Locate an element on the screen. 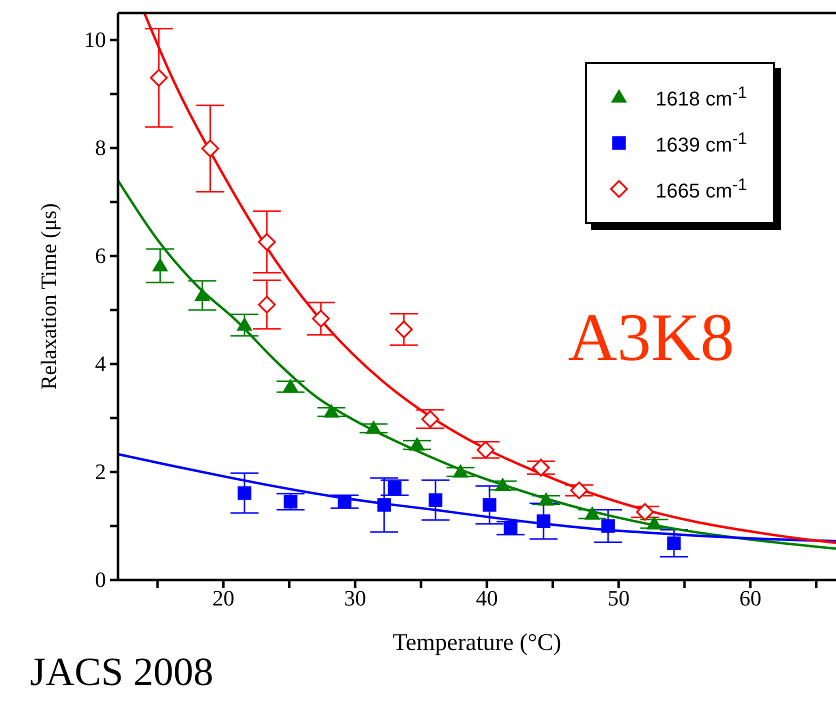 This screenshot has height=702, width=836. legend-label: 1618 cm$^{-1}$ is located at coordinates (701, 97).